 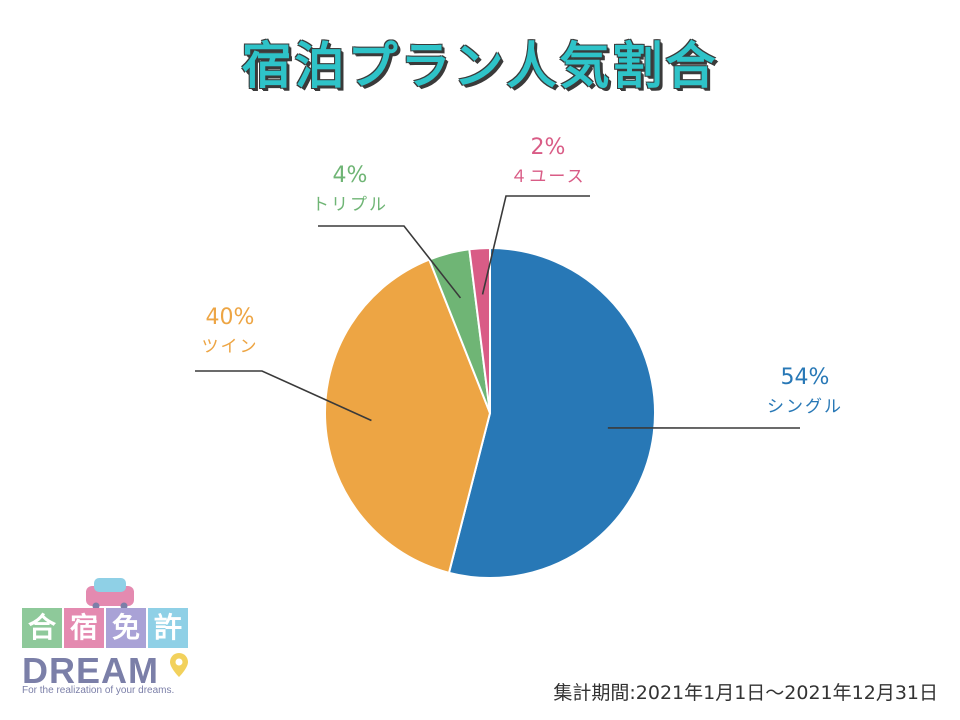 What do you see at coordinates (805, 377) in the screenshot?
I see `slice-value-label-1: 54%` at bounding box center [805, 377].